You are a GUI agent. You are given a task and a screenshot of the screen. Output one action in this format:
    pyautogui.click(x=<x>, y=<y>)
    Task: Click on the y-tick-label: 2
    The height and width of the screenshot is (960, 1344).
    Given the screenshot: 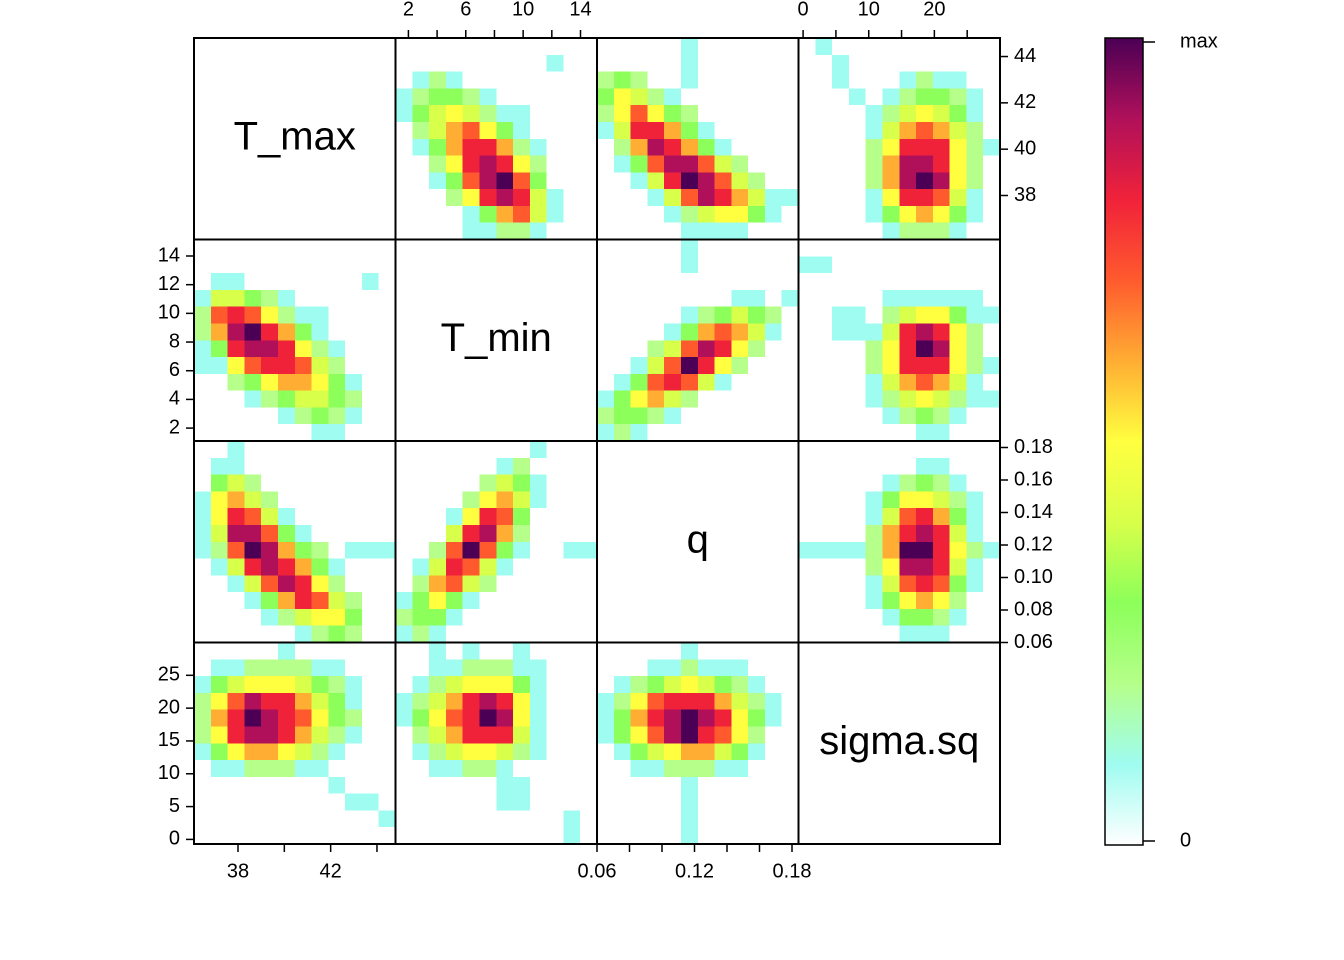 What is the action you would take?
    pyautogui.click(x=174, y=427)
    